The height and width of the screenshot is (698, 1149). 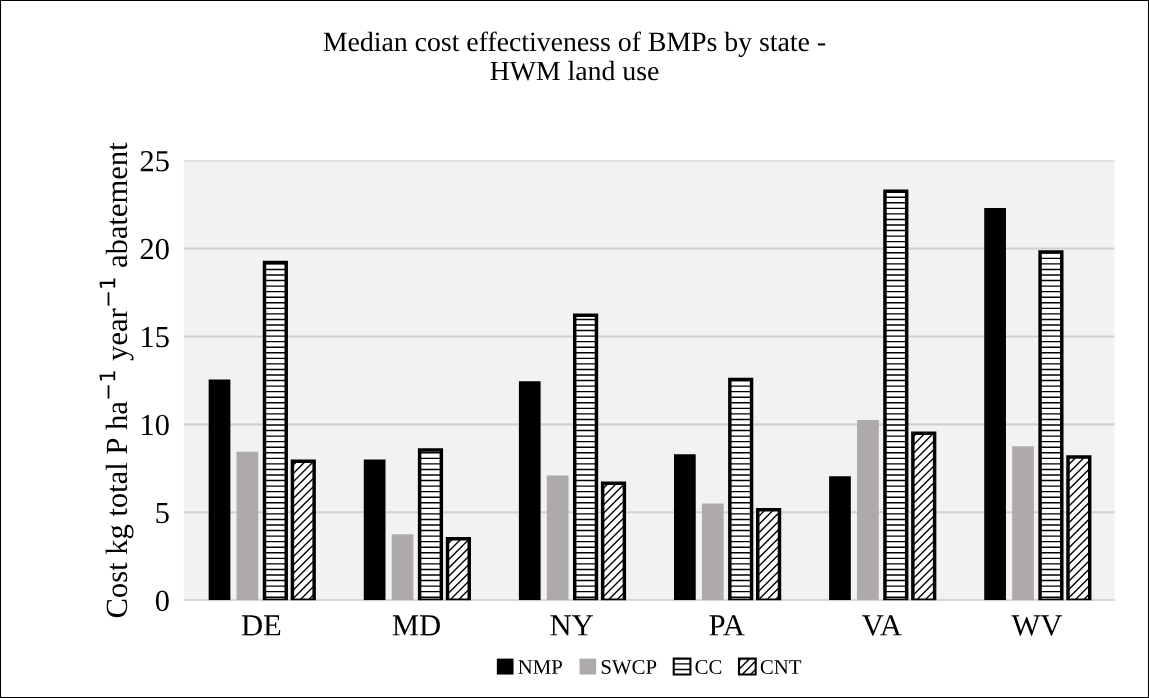 I want to click on y-tick-label: 10, so click(x=155, y=425).